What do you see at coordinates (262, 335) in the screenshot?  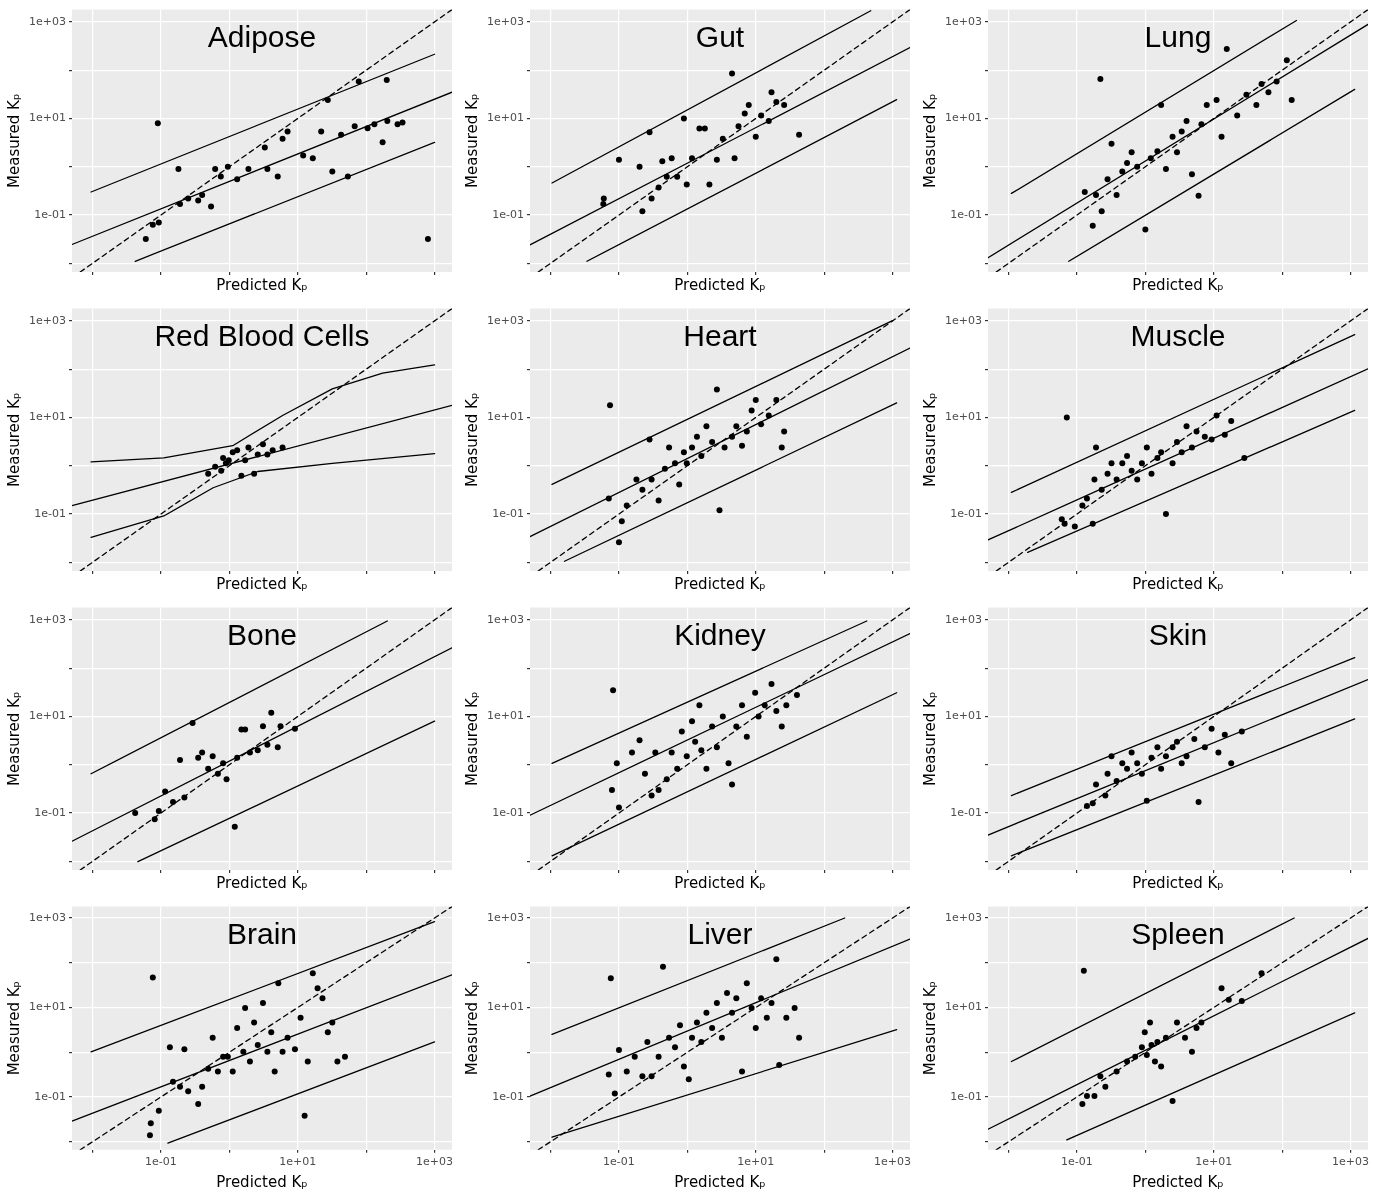 I see `chart-title: Red Blood Cells` at bounding box center [262, 335].